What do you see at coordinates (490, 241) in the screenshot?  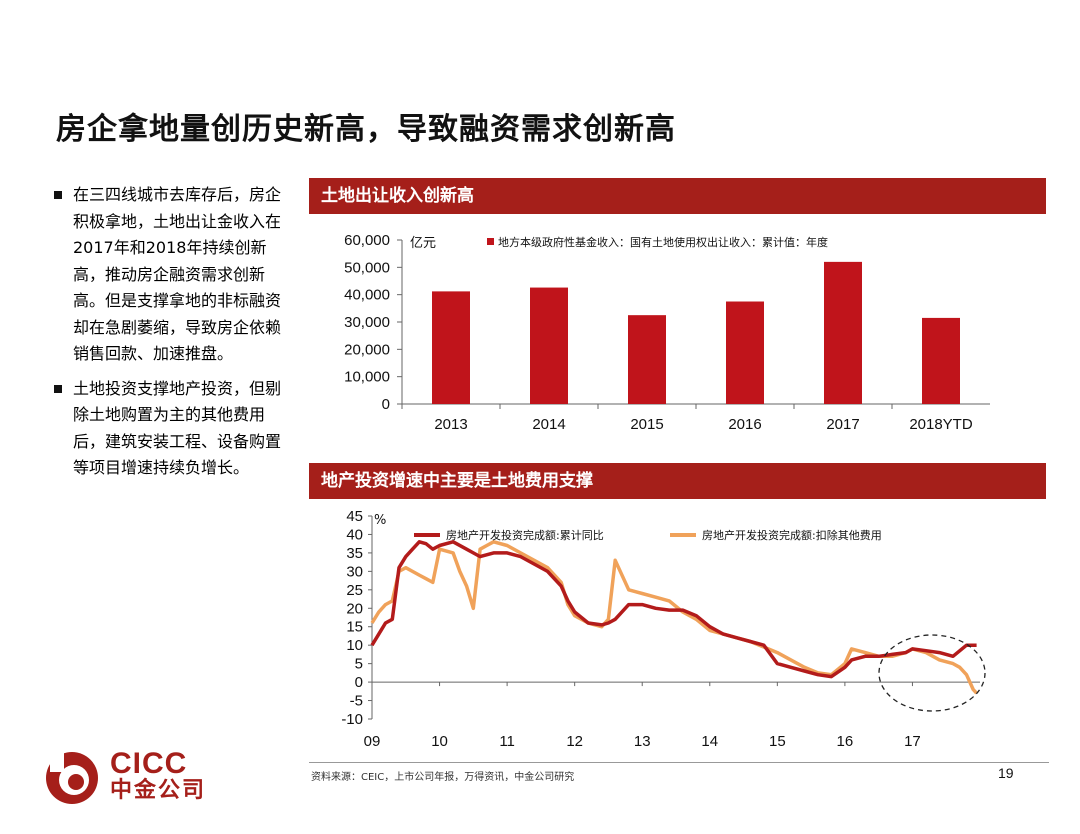 I see `legend-swatch` at bounding box center [490, 241].